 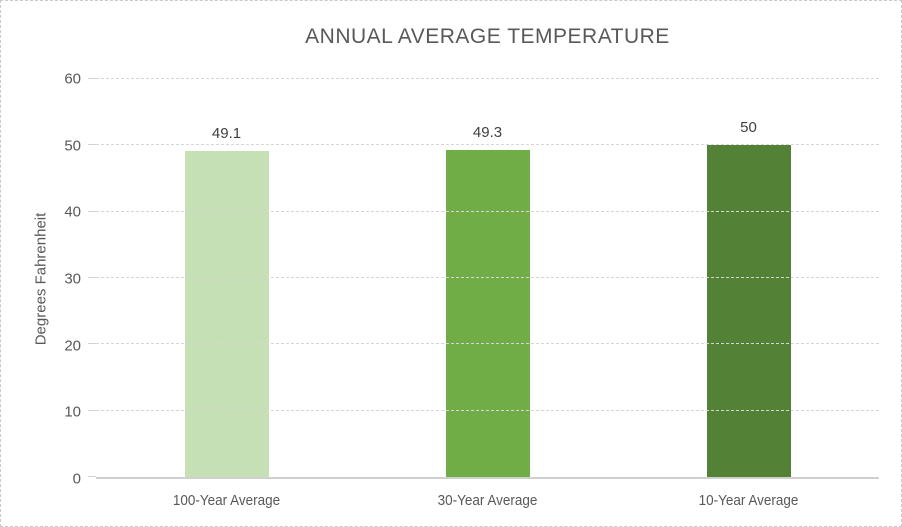 What do you see at coordinates (487, 36) in the screenshot?
I see `chart-title: ANNUAL AVERAGE TEMPERATURE` at bounding box center [487, 36].